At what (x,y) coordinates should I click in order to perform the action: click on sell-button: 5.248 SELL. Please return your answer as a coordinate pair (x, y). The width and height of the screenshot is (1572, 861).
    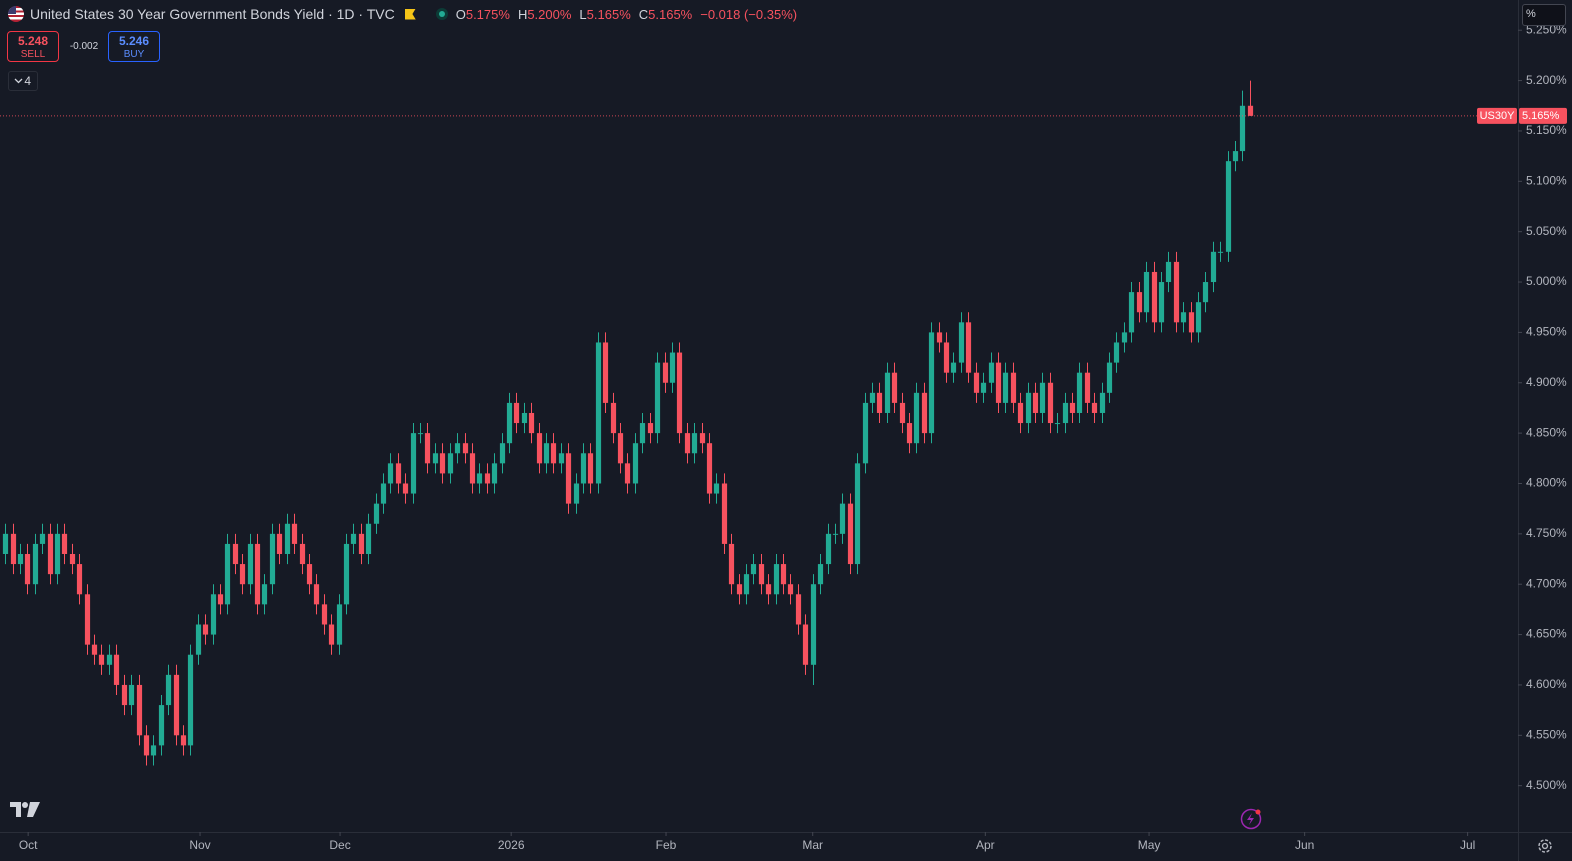
    Looking at the image, I should click on (33, 46).